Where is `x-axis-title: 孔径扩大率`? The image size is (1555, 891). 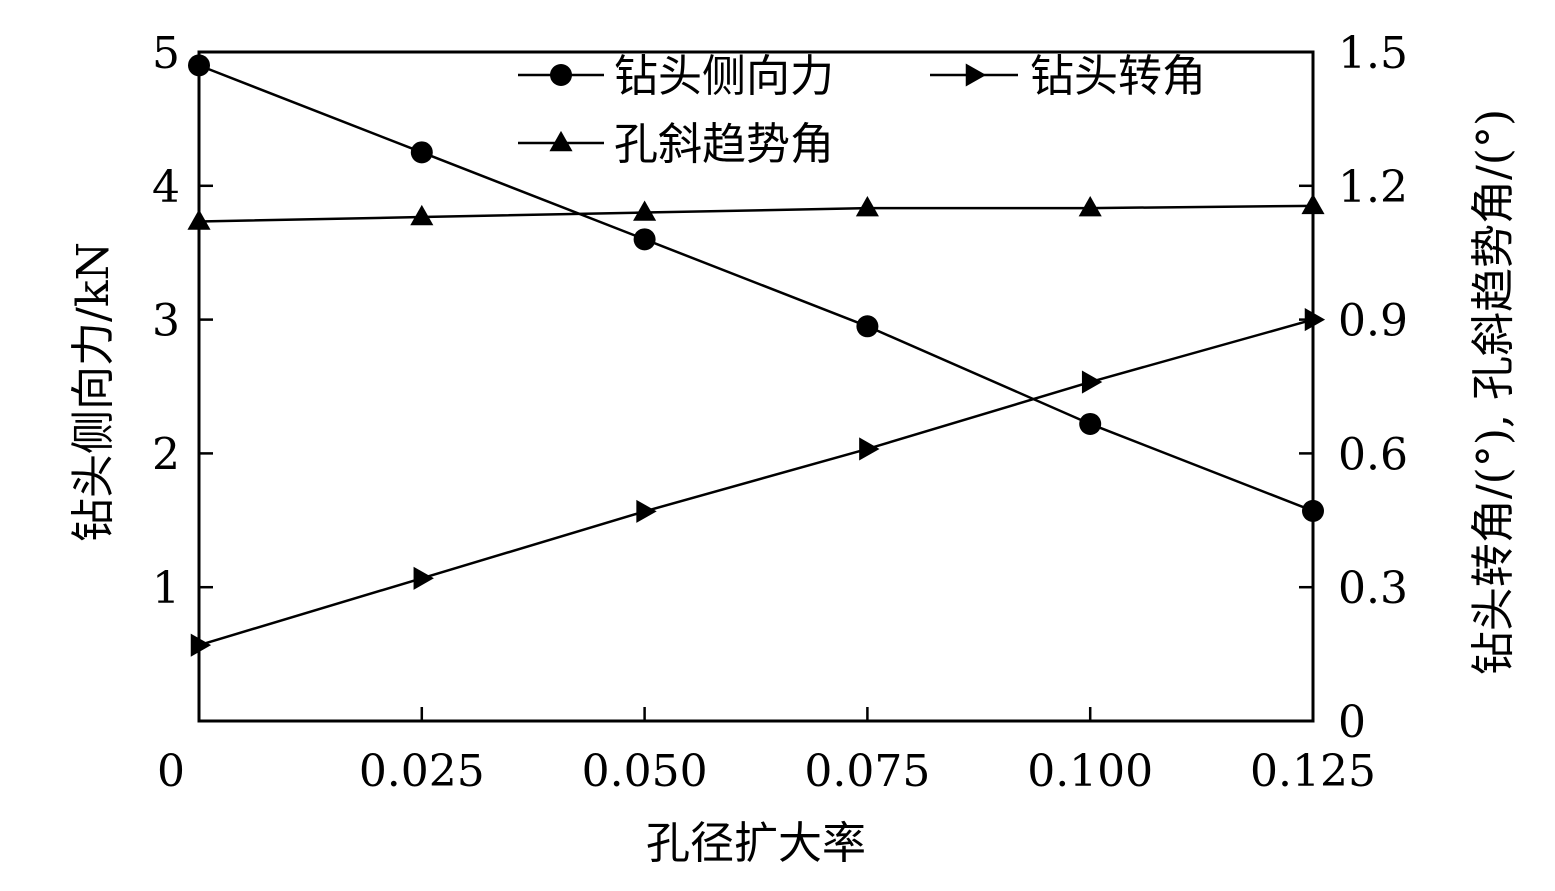 x-axis-title: 孔径扩大率 is located at coordinates (756, 843).